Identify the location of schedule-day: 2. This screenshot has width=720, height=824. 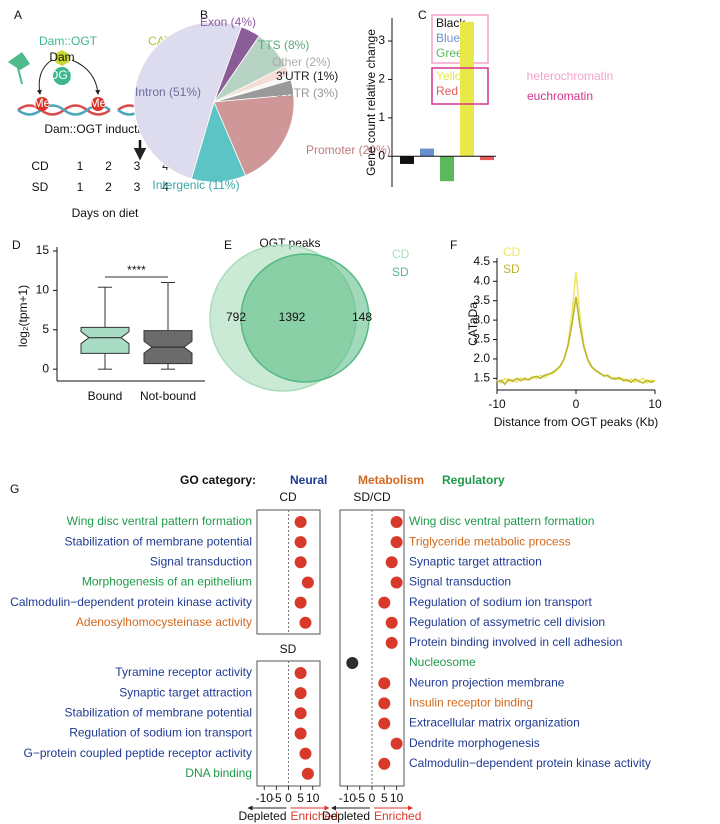
(108, 187).